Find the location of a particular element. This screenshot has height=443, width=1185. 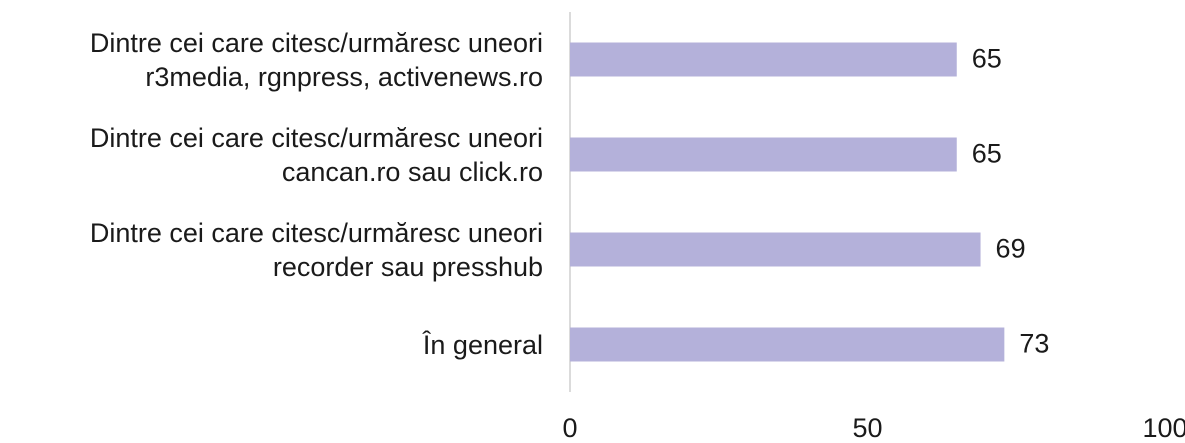

category-label: În general is located at coordinates (482, 344).